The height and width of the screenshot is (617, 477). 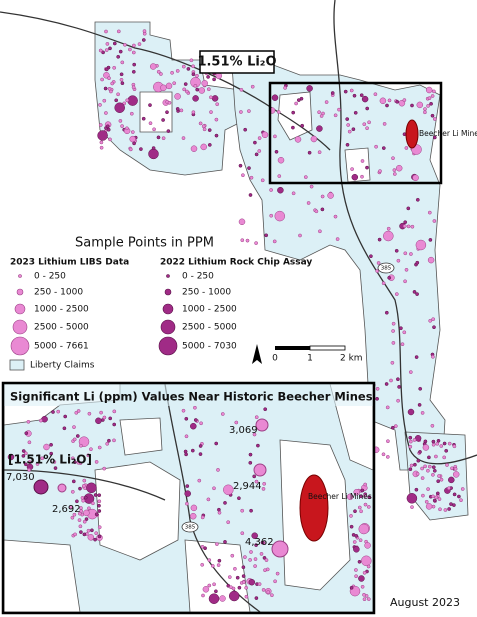 I want to click on scale-label: 1, so click(x=310, y=359).